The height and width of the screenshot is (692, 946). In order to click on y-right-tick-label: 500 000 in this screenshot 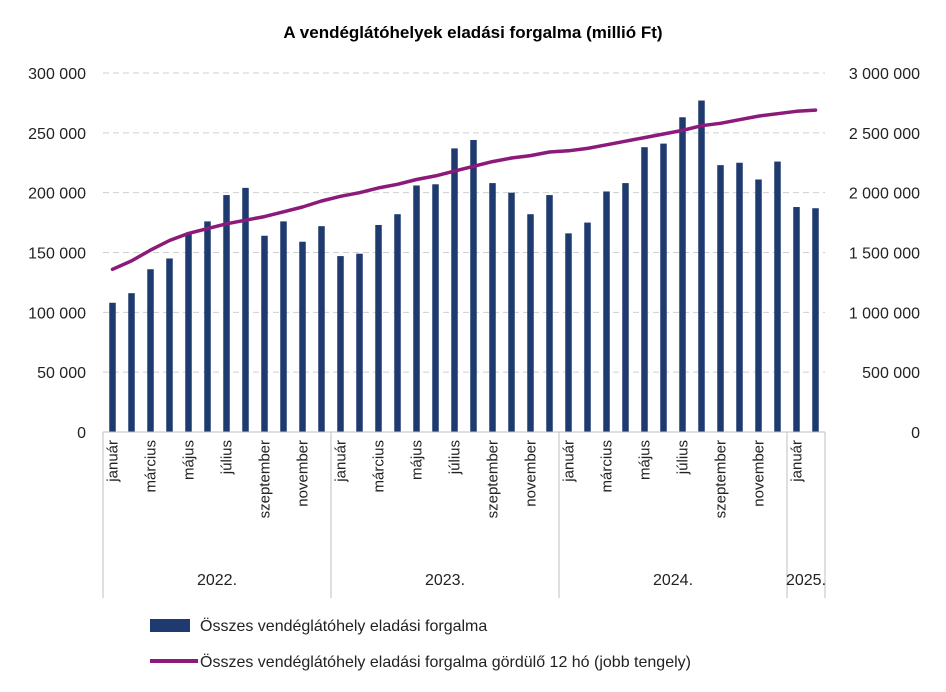, I will do `click(891, 373)`.